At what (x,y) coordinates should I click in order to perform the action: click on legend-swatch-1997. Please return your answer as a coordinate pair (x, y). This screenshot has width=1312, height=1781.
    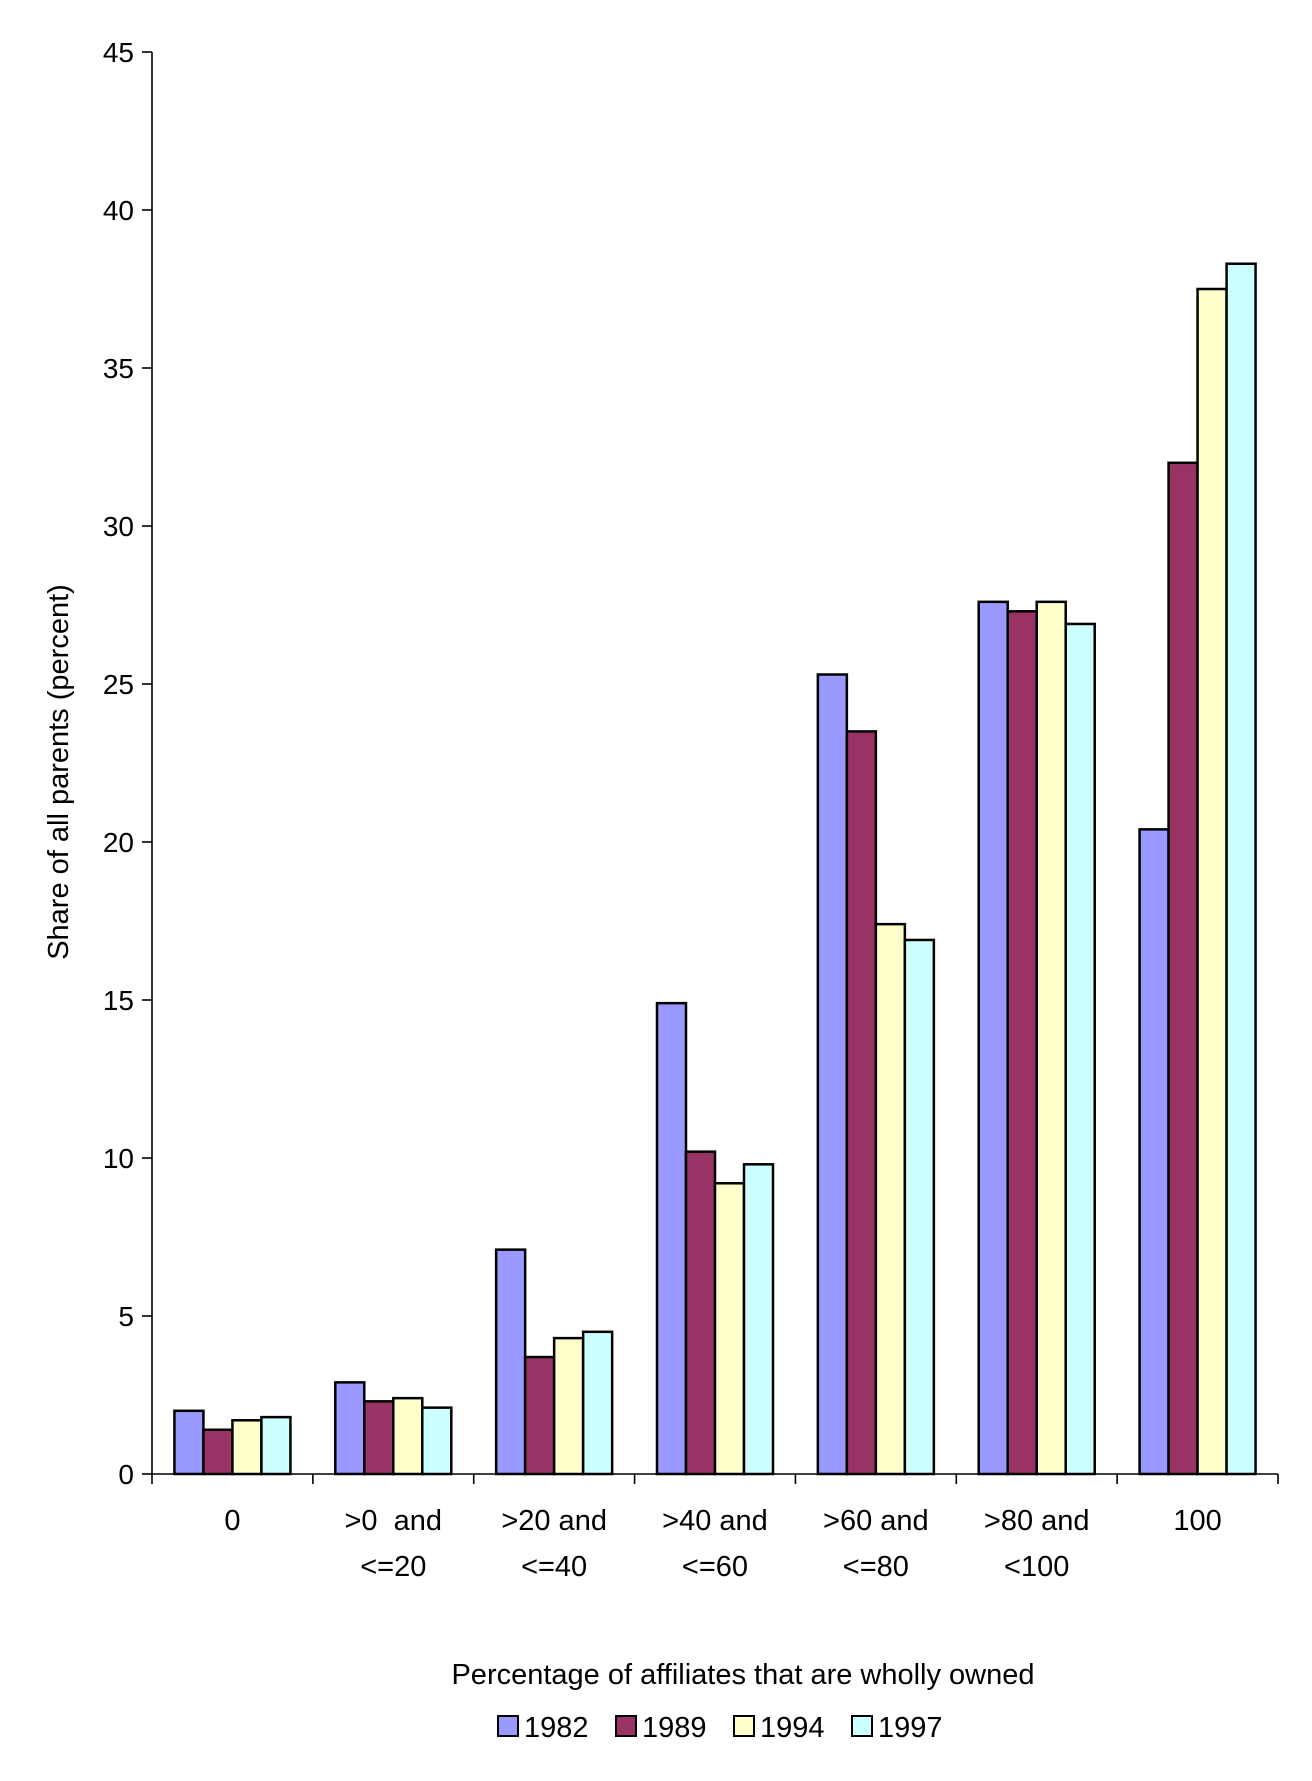
    Looking at the image, I should click on (862, 1726).